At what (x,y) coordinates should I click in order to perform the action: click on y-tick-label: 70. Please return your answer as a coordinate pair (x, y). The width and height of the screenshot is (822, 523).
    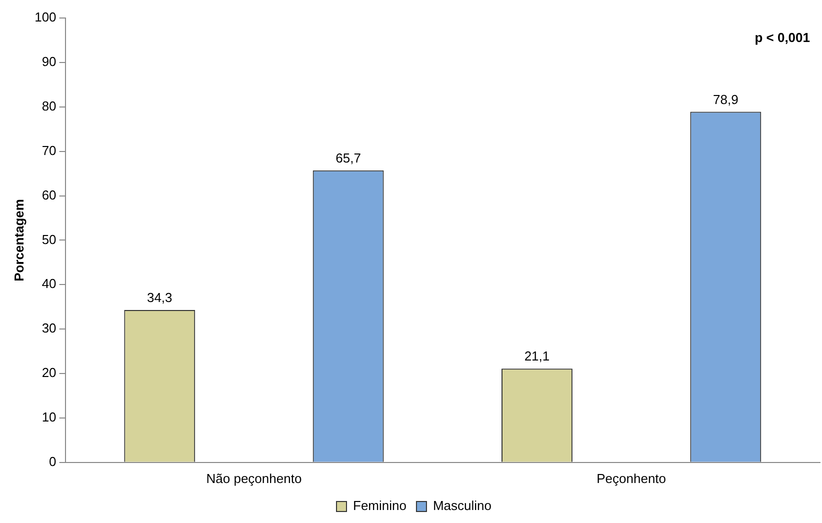
    Looking at the image, I should click on (49, 150).